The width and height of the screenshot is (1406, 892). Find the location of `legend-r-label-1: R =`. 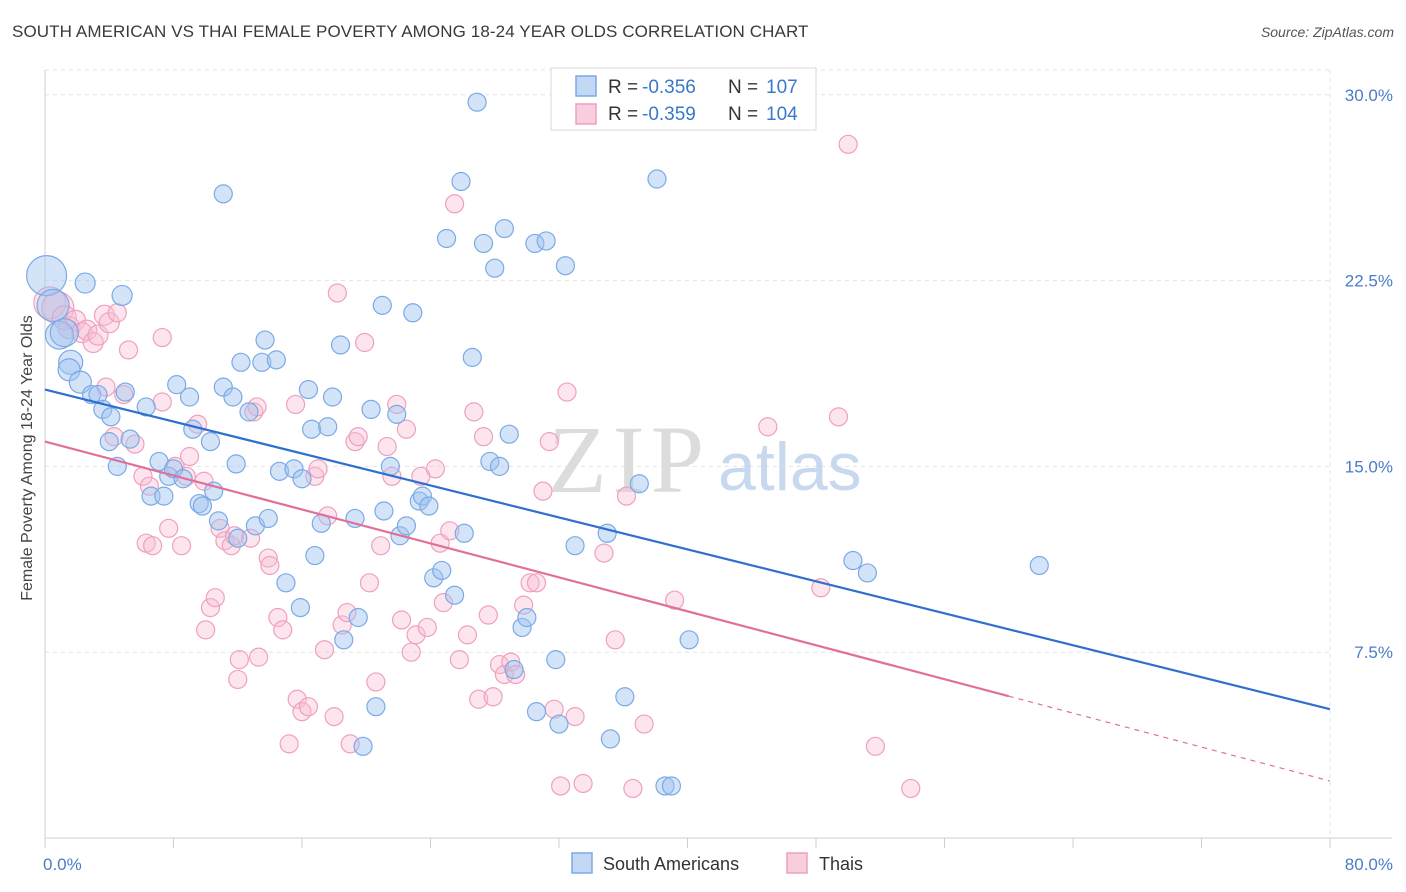

legend-r-label-1: R = is located at coordinates (623, 87).